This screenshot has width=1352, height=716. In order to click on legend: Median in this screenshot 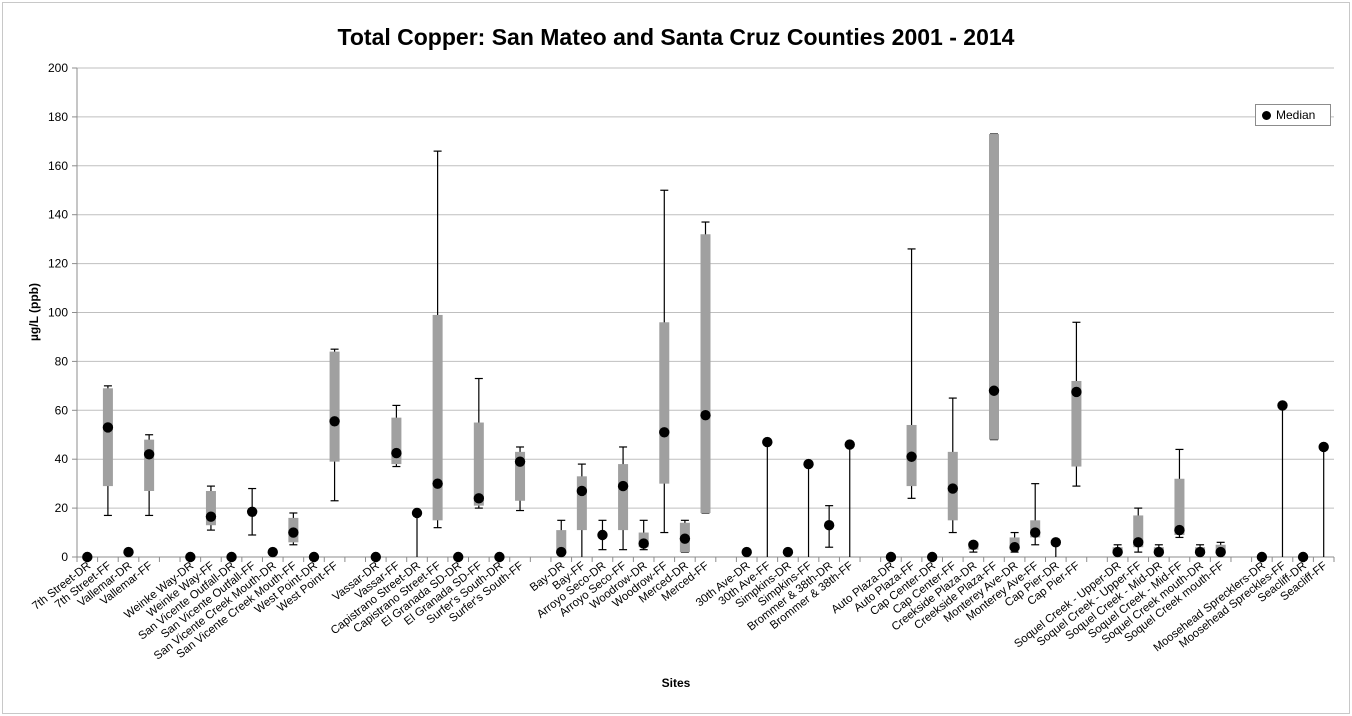, I will do `click(1293, 115)`.